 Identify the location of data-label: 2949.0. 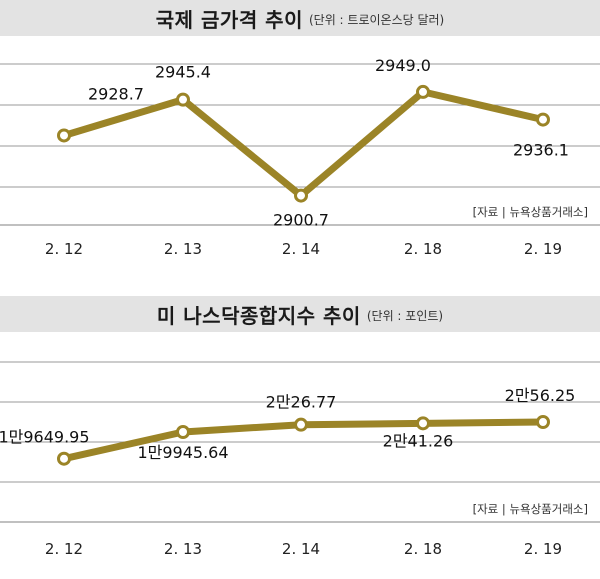
(403, 65).